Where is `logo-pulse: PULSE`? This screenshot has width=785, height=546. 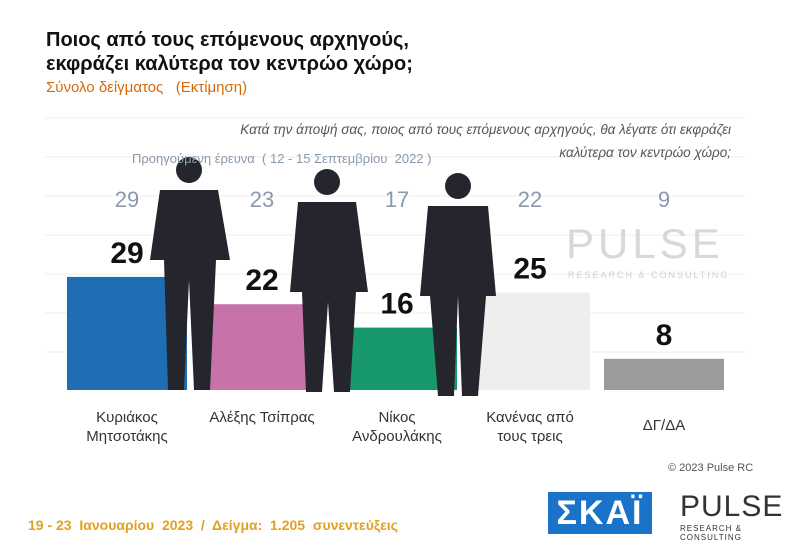 logo-pulse: PULSE is located at coordinates (732, 506).